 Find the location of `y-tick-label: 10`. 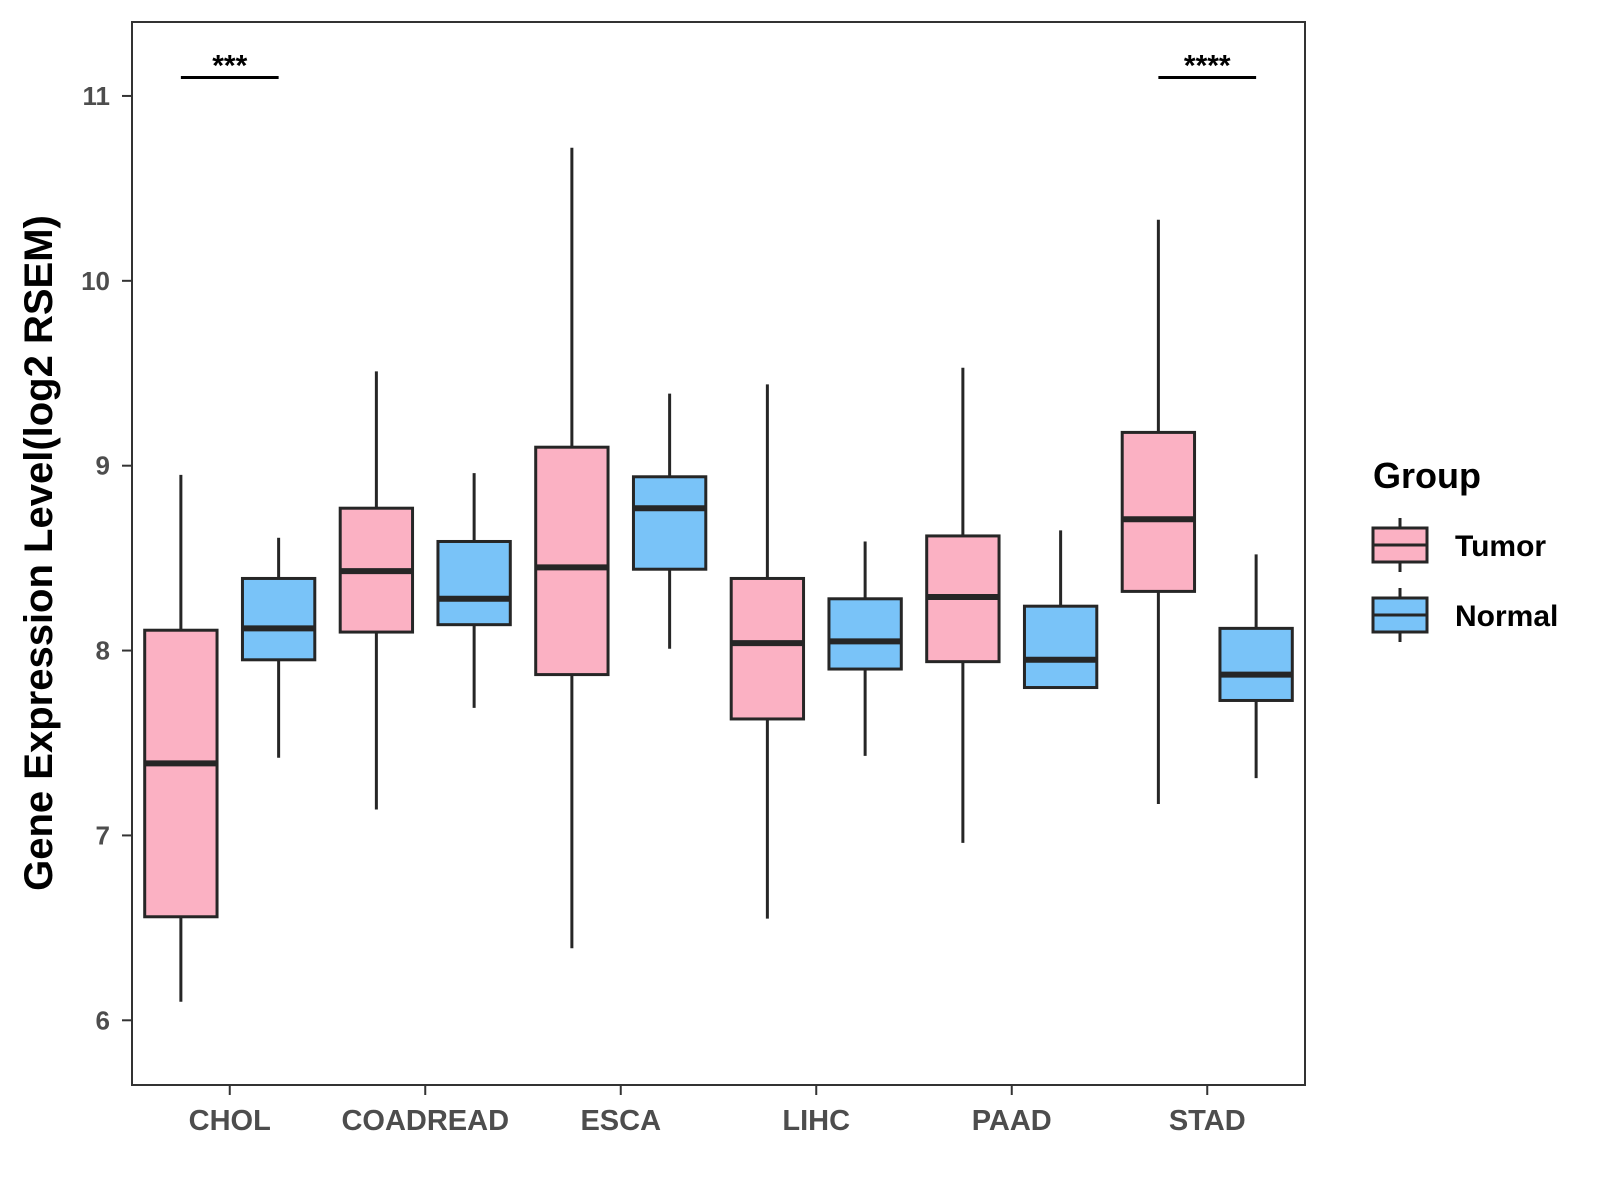

y-tick-label: 10 is located at coordinates (95, 281).